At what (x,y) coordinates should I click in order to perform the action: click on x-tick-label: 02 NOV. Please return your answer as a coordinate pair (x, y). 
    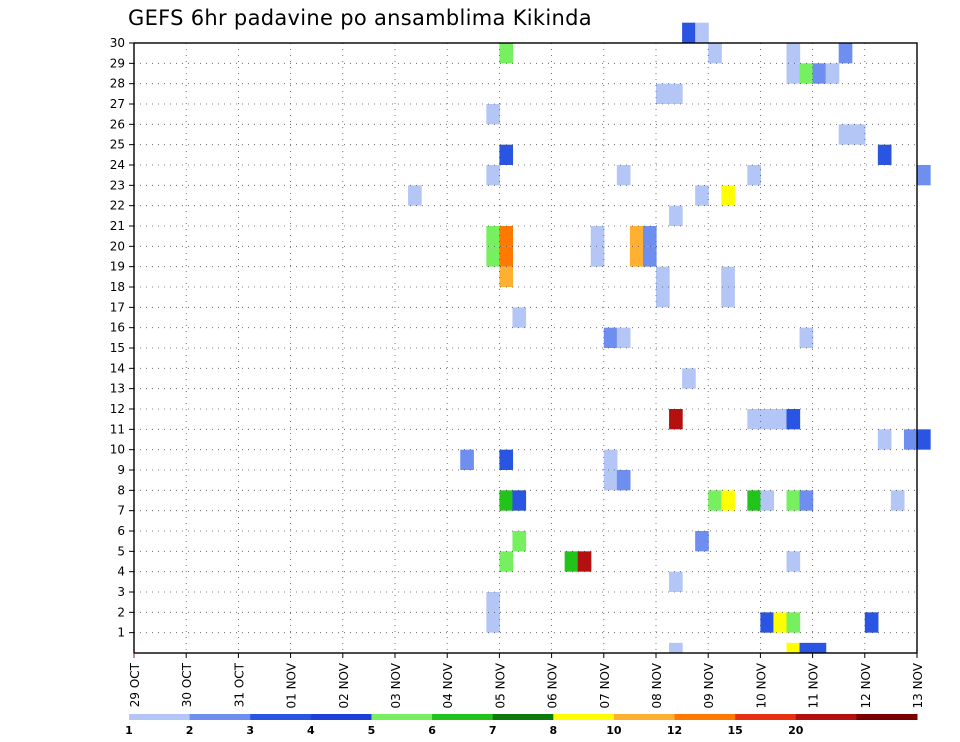
    Looking at the image, I should click on (344, 685).